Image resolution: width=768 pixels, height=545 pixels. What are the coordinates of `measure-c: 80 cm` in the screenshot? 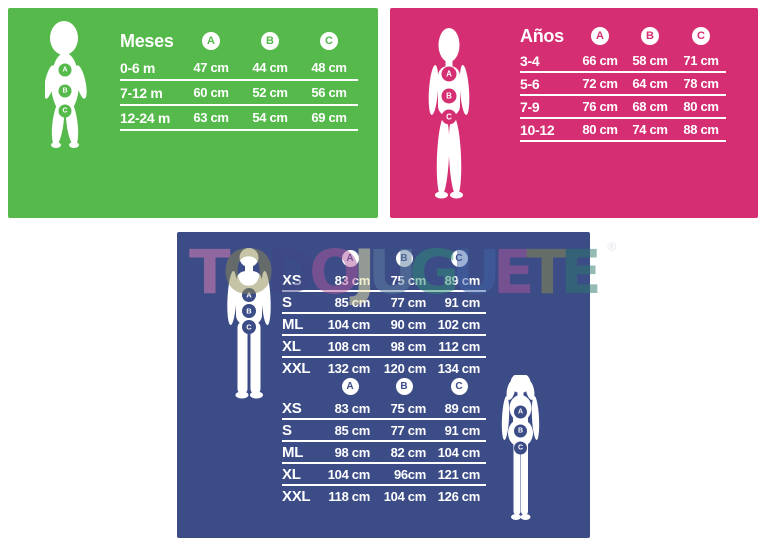 It's located at (701, 106).